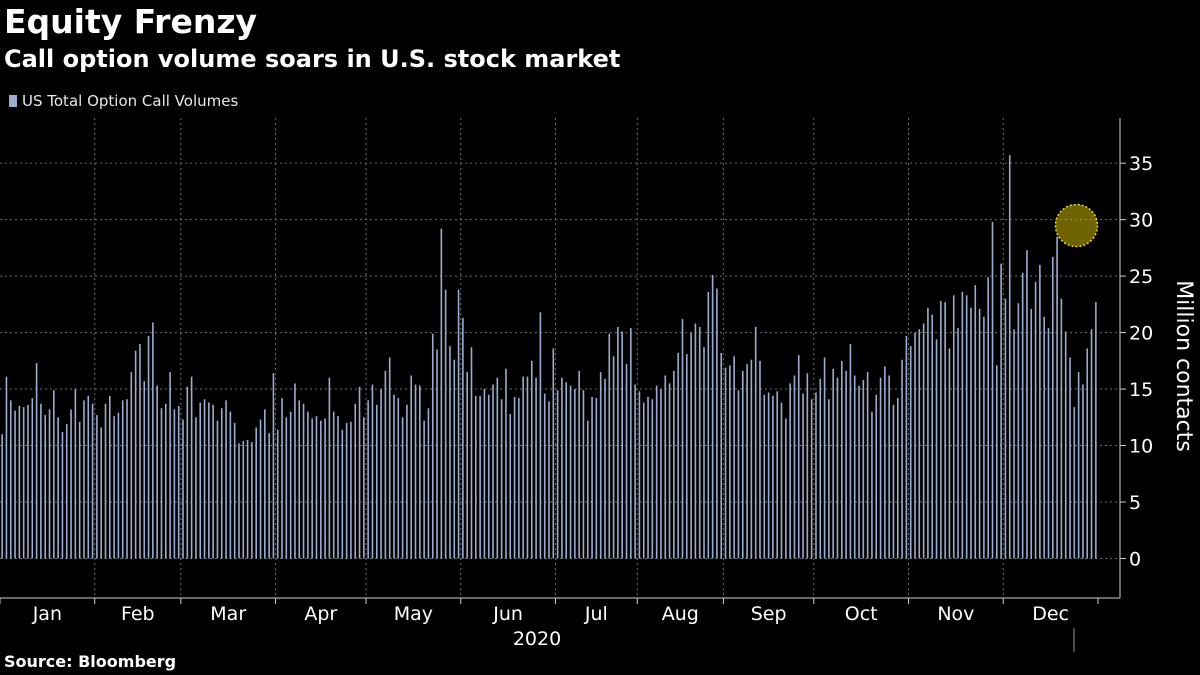 Image resolution: width=1200 pixels, height=675 pixels. I want to click on y-tick-label: 20, so click(1141, 334).